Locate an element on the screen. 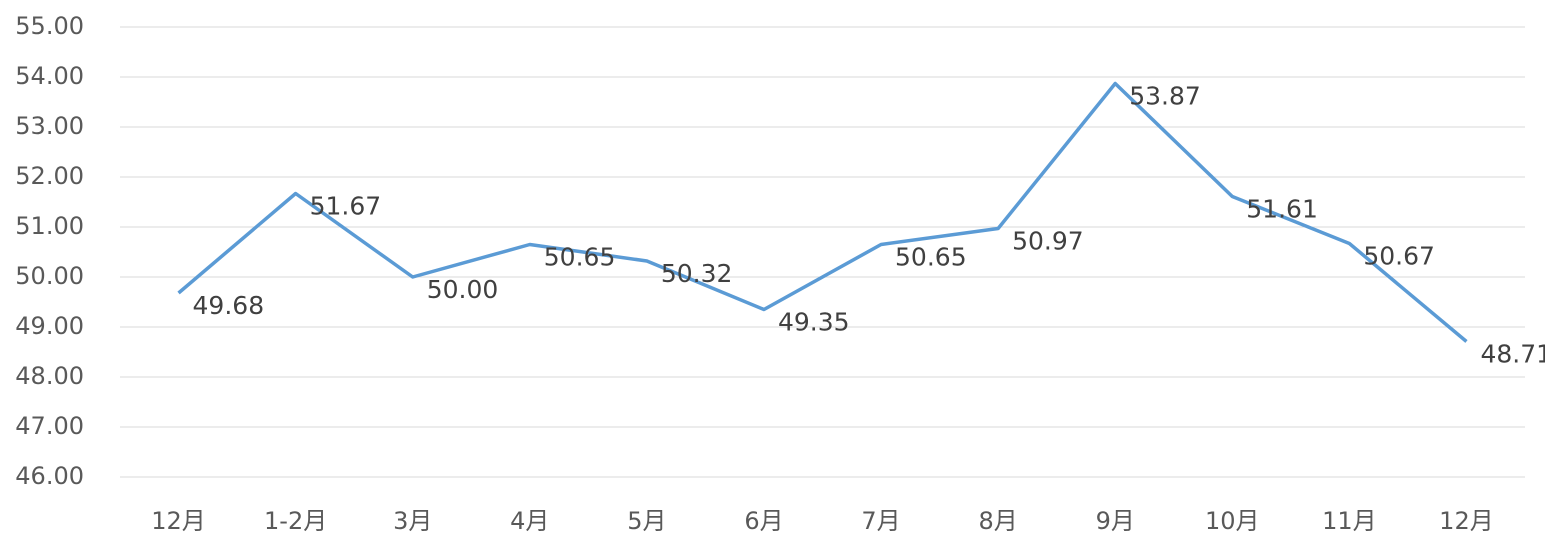  y-tick-label: 47.00 is located at coordinates (49, 426).